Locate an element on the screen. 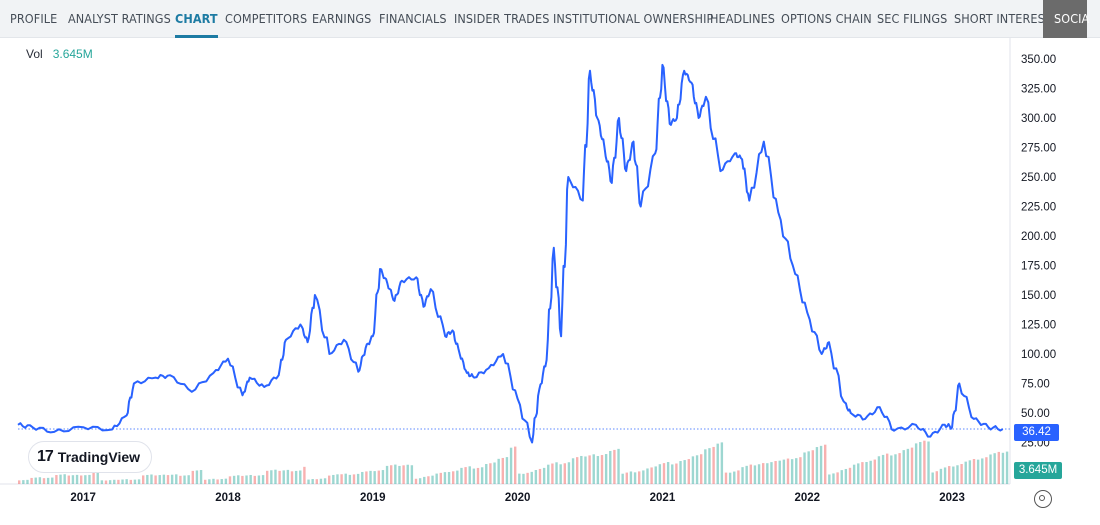  y-tick-label: 325.00 is located at coordinates (1038, 90).